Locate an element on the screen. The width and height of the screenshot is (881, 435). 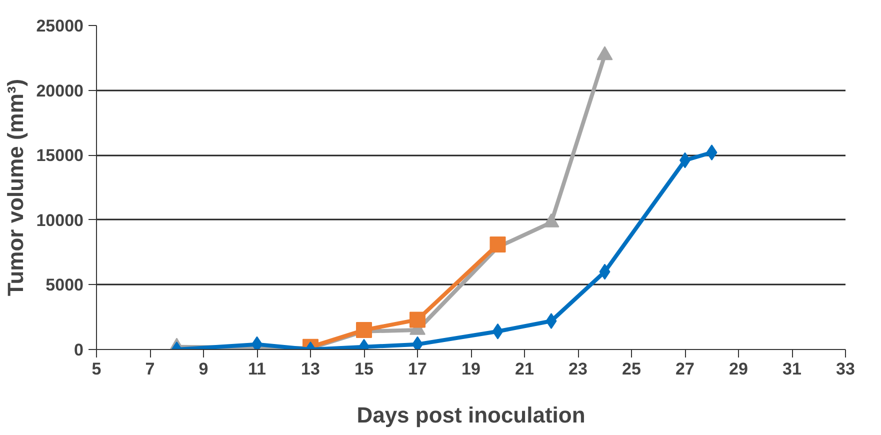
x-tick-label: 27 is located at coordinates (685, 369).